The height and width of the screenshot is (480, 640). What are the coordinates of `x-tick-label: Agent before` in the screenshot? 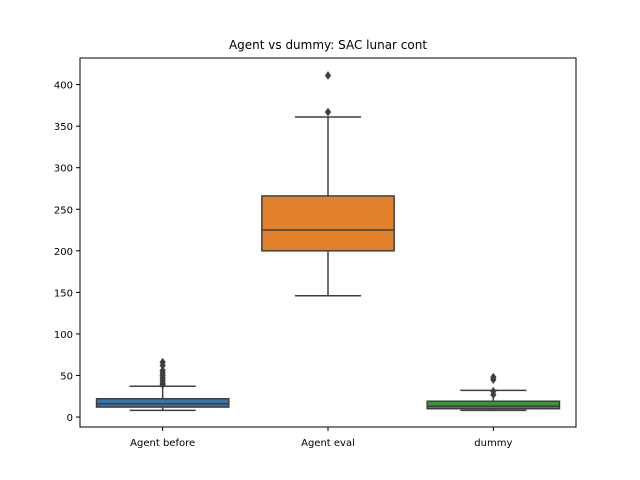 It's located at (162, 443).